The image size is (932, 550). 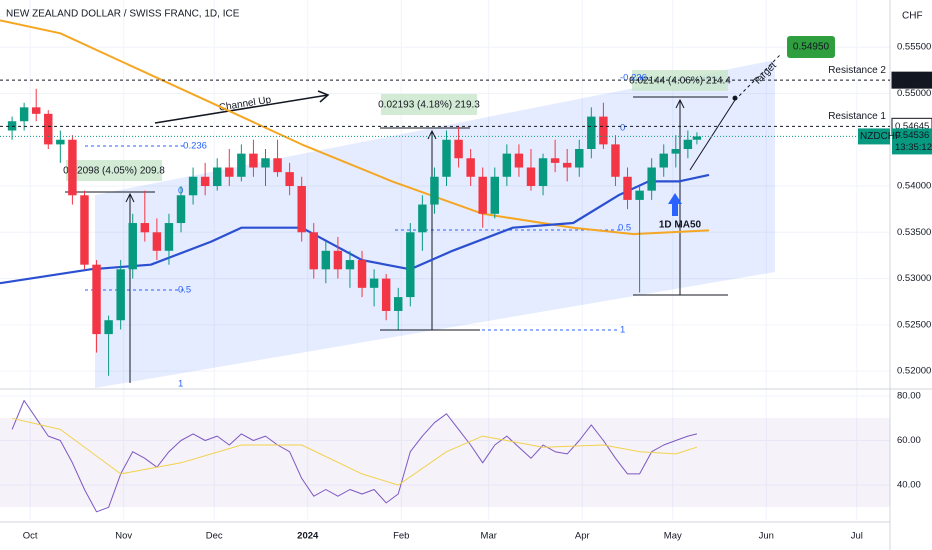 What do you see at coordinates (914, 232) in the screenshot?
I see `y-tick-label: 0.53500` at bounding box center [914, 232].